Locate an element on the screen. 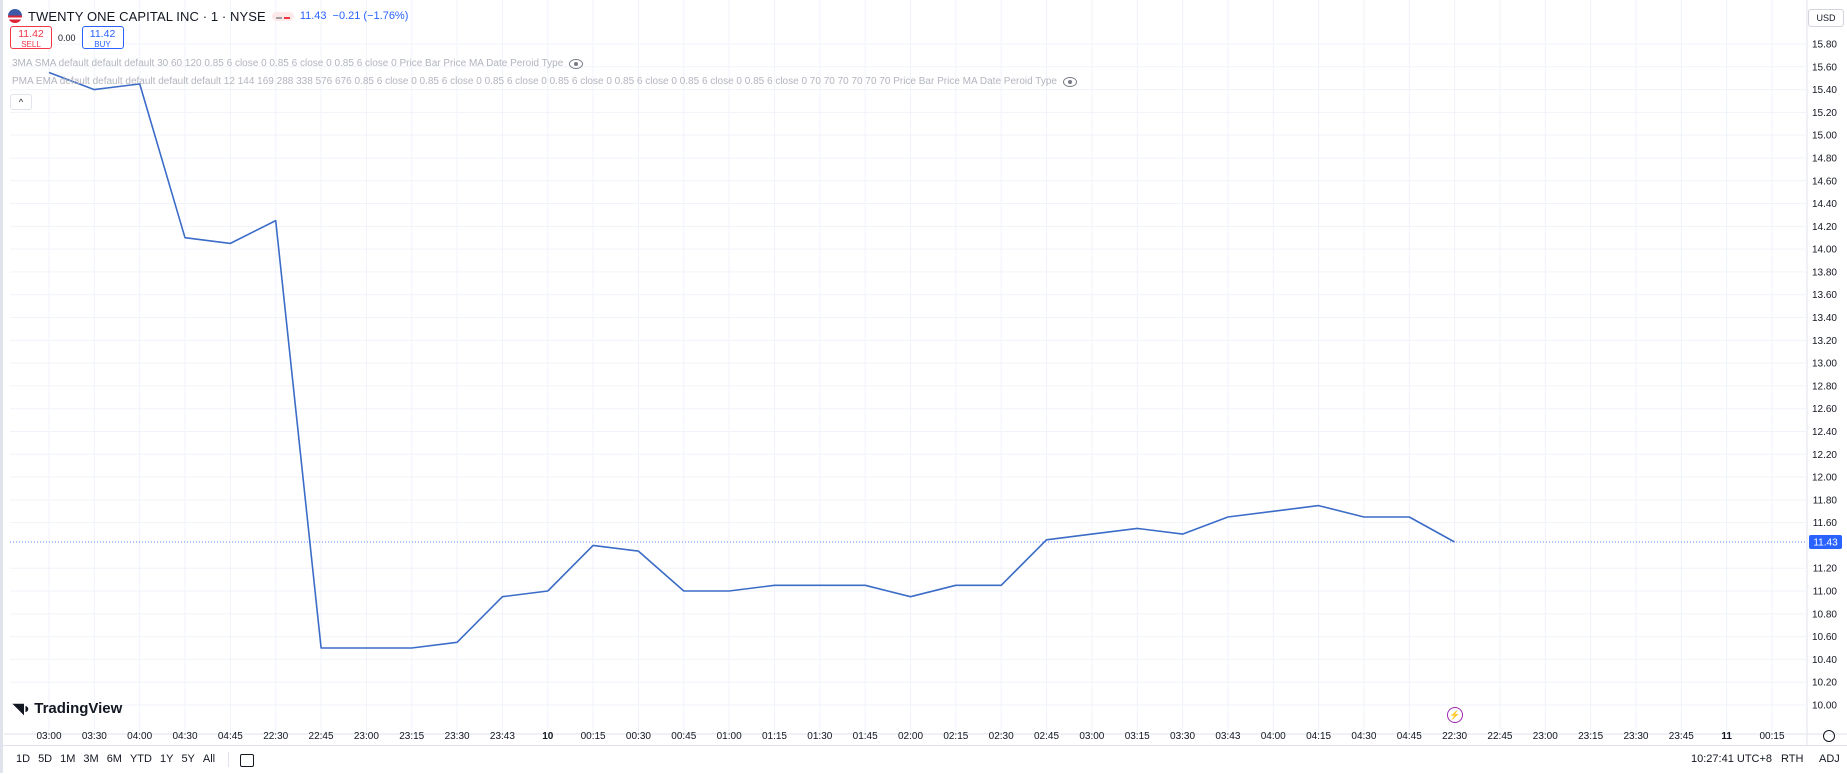 Image resolution: width=1847 pixels, height=774 pixels. x-tick-label: 03:15 is located at coordinates (1137, 736).